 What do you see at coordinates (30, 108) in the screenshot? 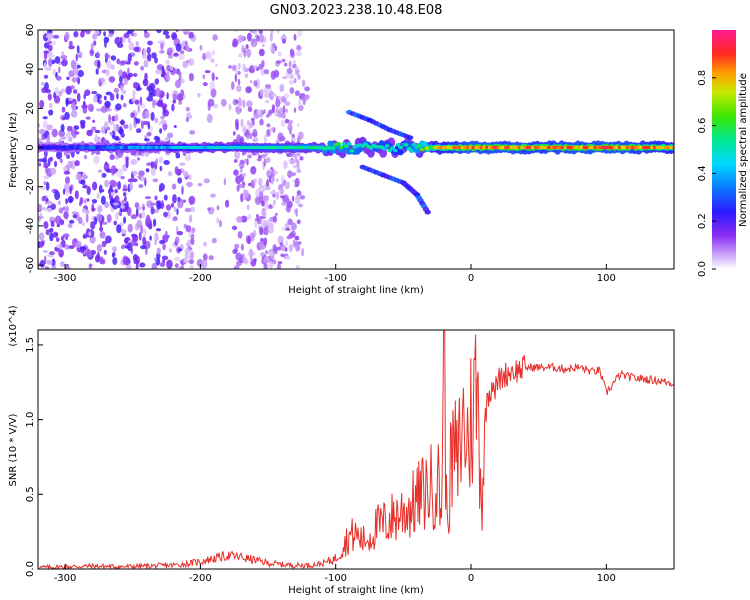
I see `spectrogram-y-tick-label: 20` at bounding box center [30, 108].